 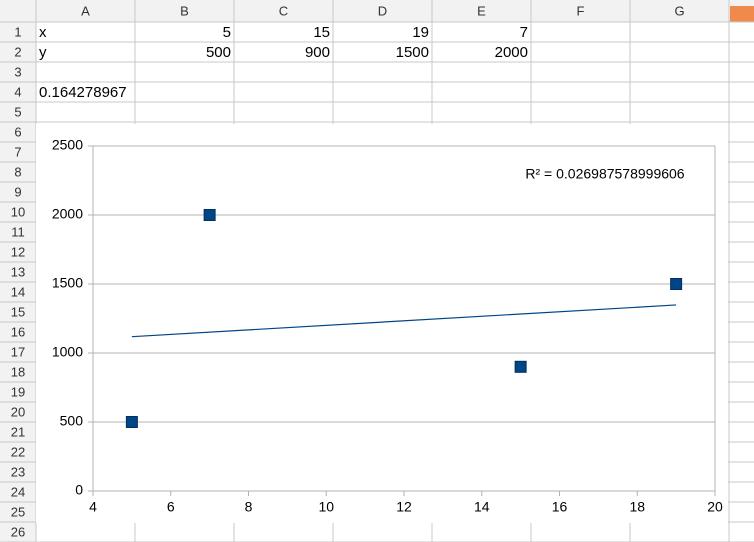 I want to click on row-header: 12, so click(x=18, y=251).